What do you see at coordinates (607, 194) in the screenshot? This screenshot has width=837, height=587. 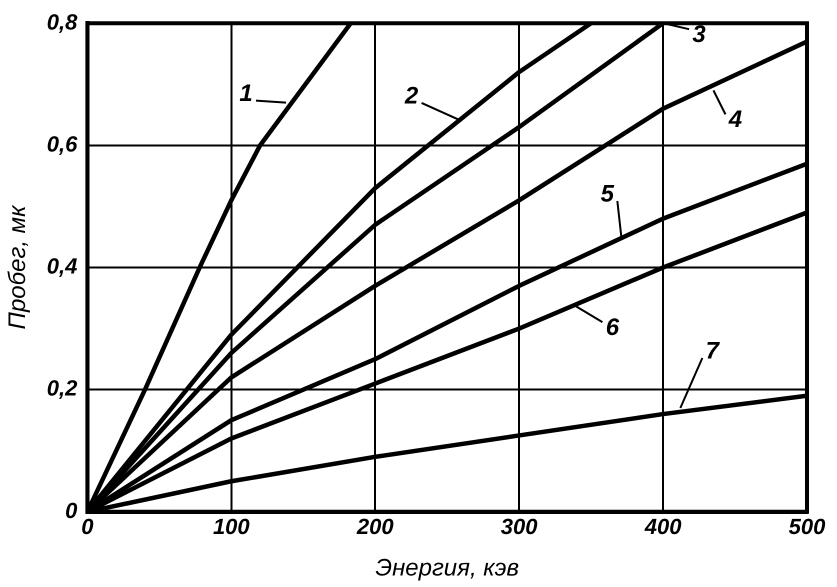 I see `annotation: 5` at bounding box center [607, 194].